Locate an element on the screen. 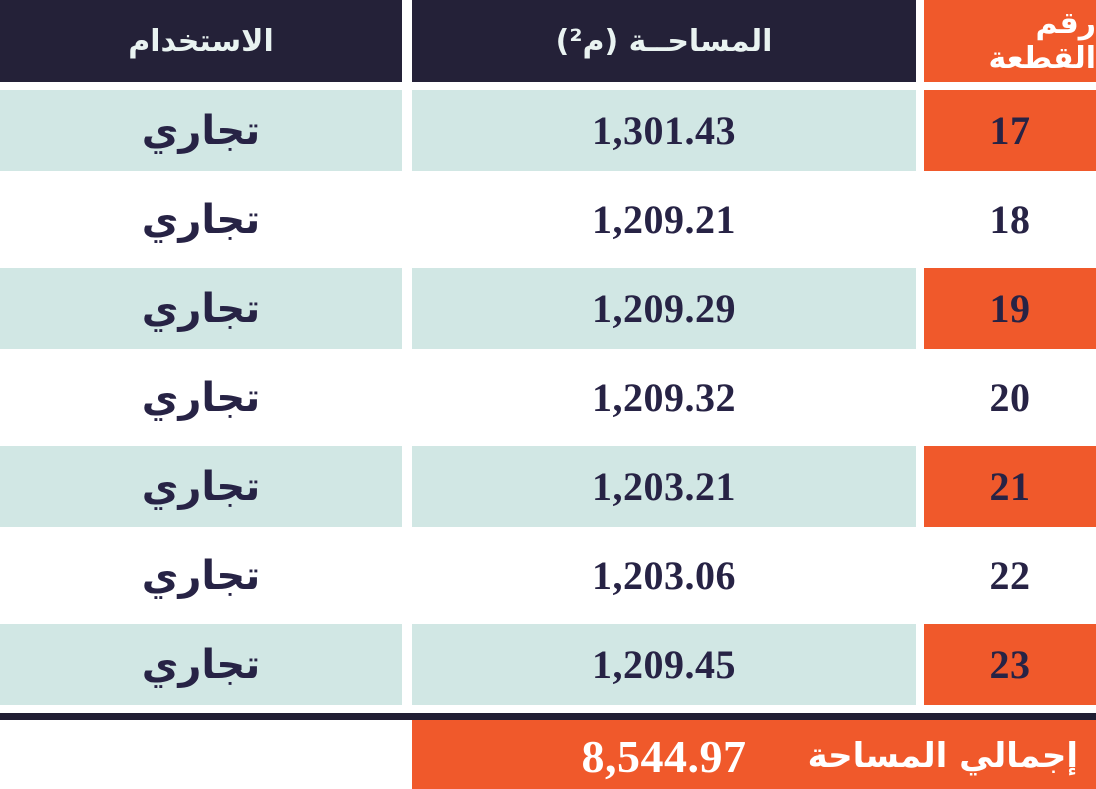  table-row: تجاري 1,209.32 20 is located at coordinates (548, 397).